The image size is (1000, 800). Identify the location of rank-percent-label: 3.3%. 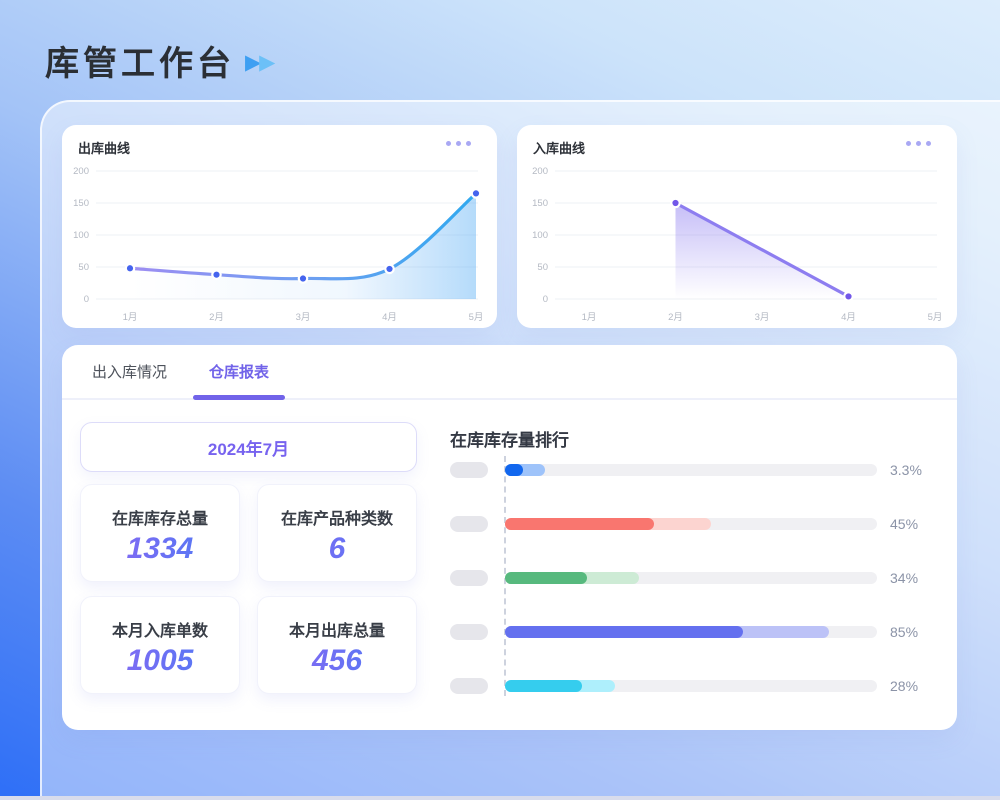
(906, 470).